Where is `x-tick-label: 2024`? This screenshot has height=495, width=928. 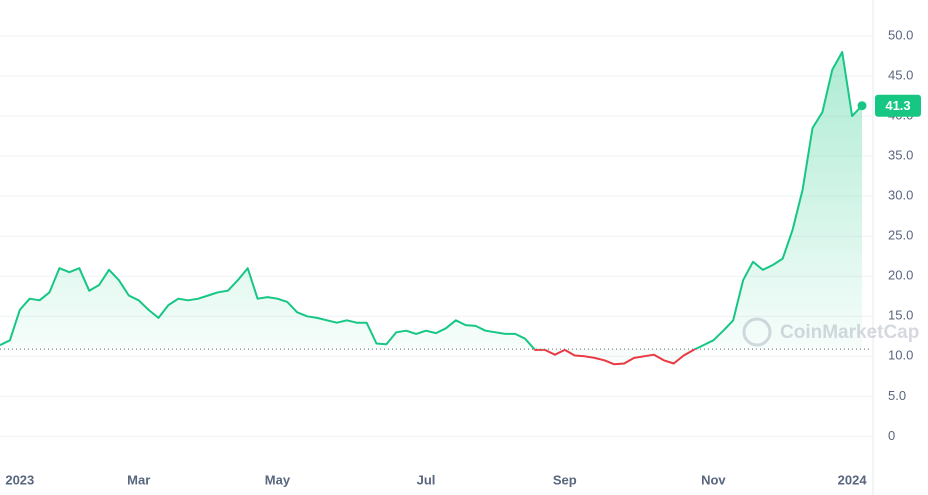
x-tick-label: 2024 is located at coordinates (853, 479).